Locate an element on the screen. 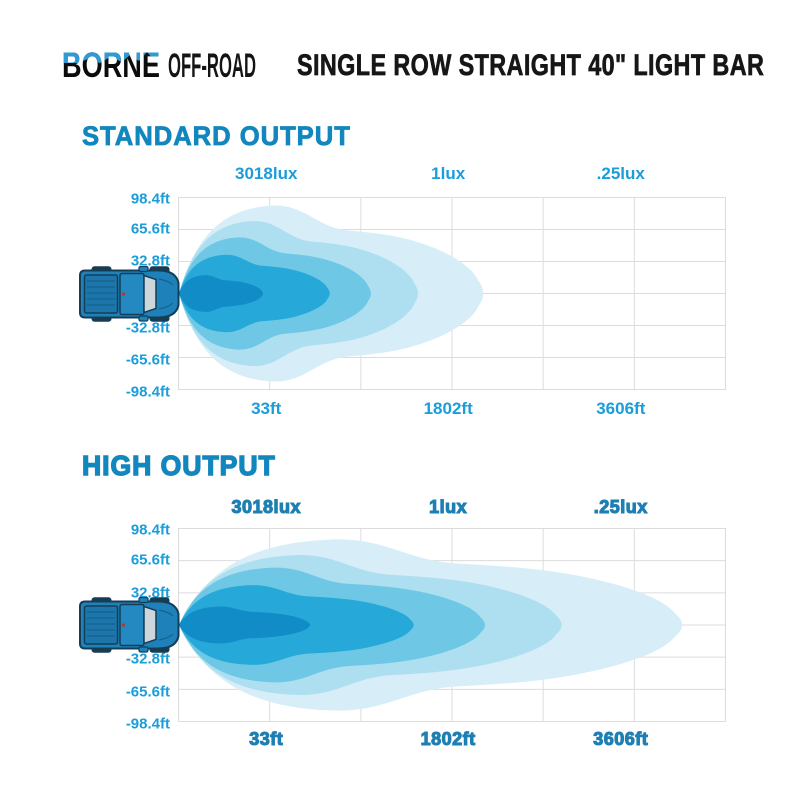 The image size is (800, 800). standard-distance-label-row: 33ft 1802ft 3606ft is located at coordinates (452, 410).